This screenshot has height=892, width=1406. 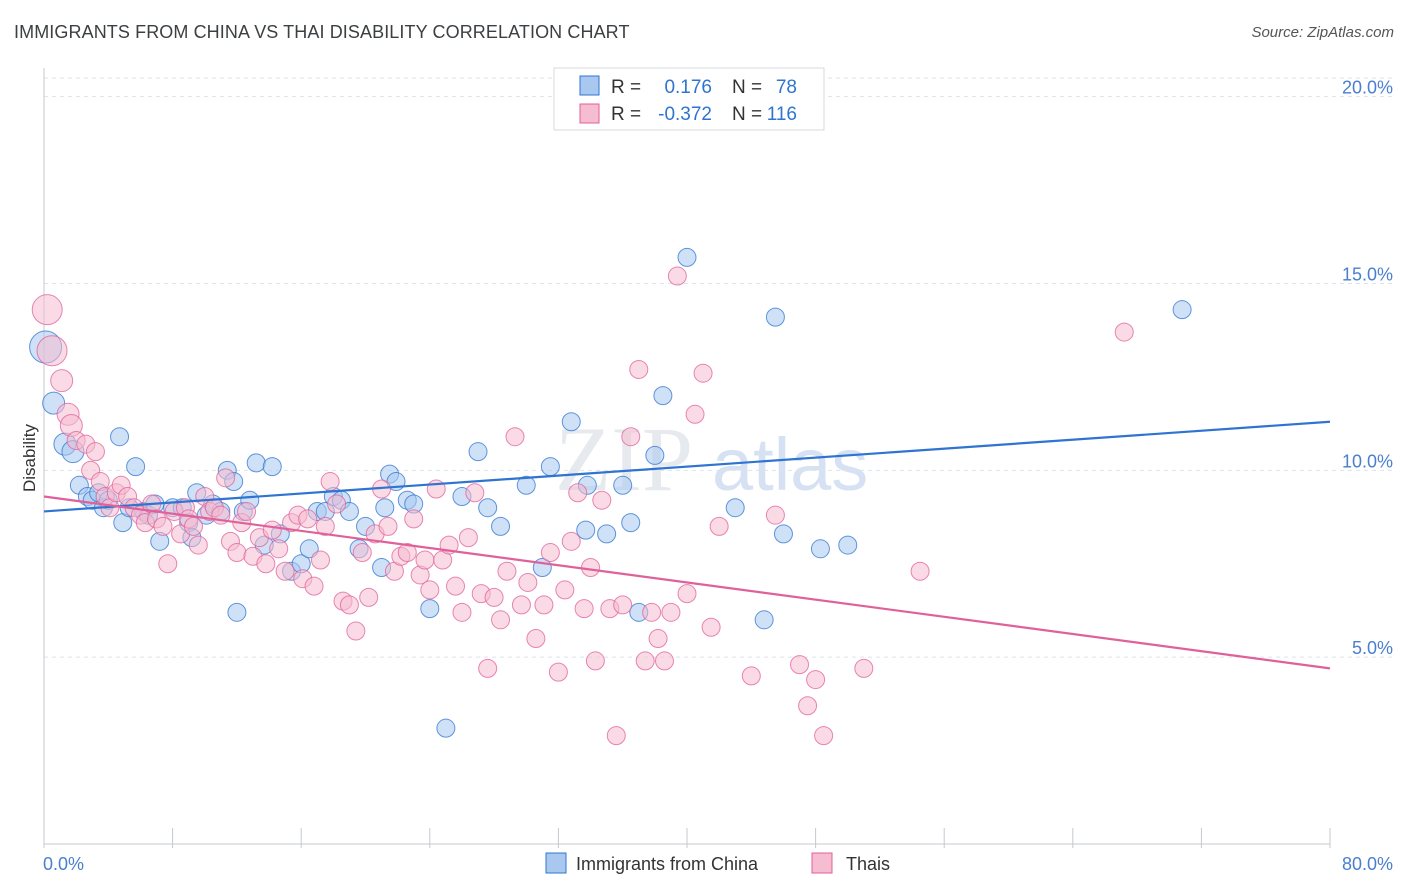 What do you see at coordinates (589, 113) in the screenshot?
I see `stats-swatch-pink` at bounding box center [589, 113].